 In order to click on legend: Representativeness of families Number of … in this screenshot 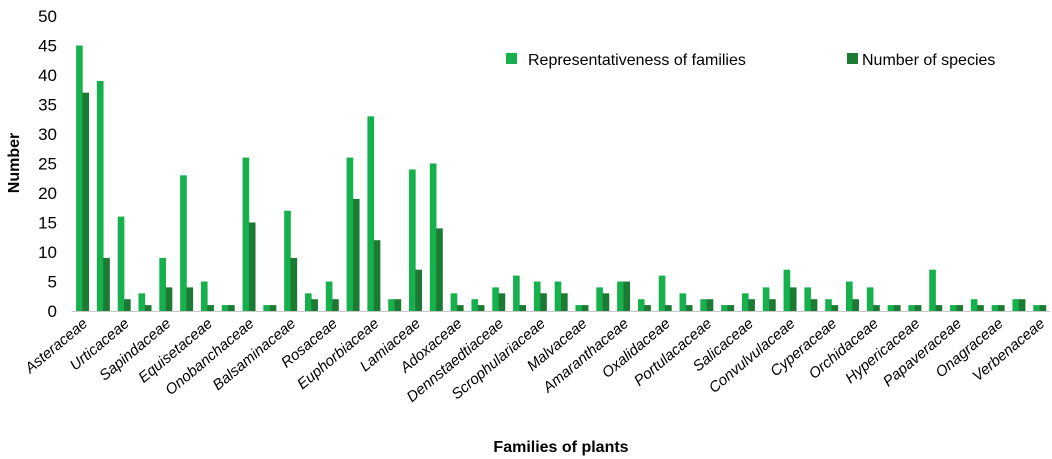, I will do `click(750, 60)`.